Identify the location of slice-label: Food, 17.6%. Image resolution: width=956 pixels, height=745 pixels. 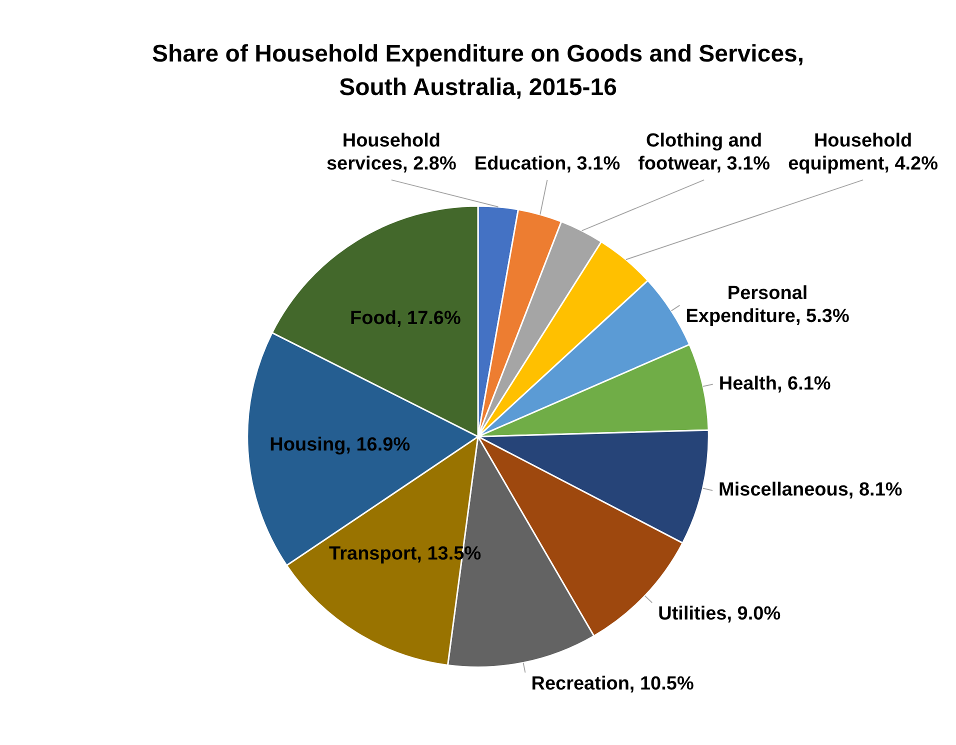
(405, 318).